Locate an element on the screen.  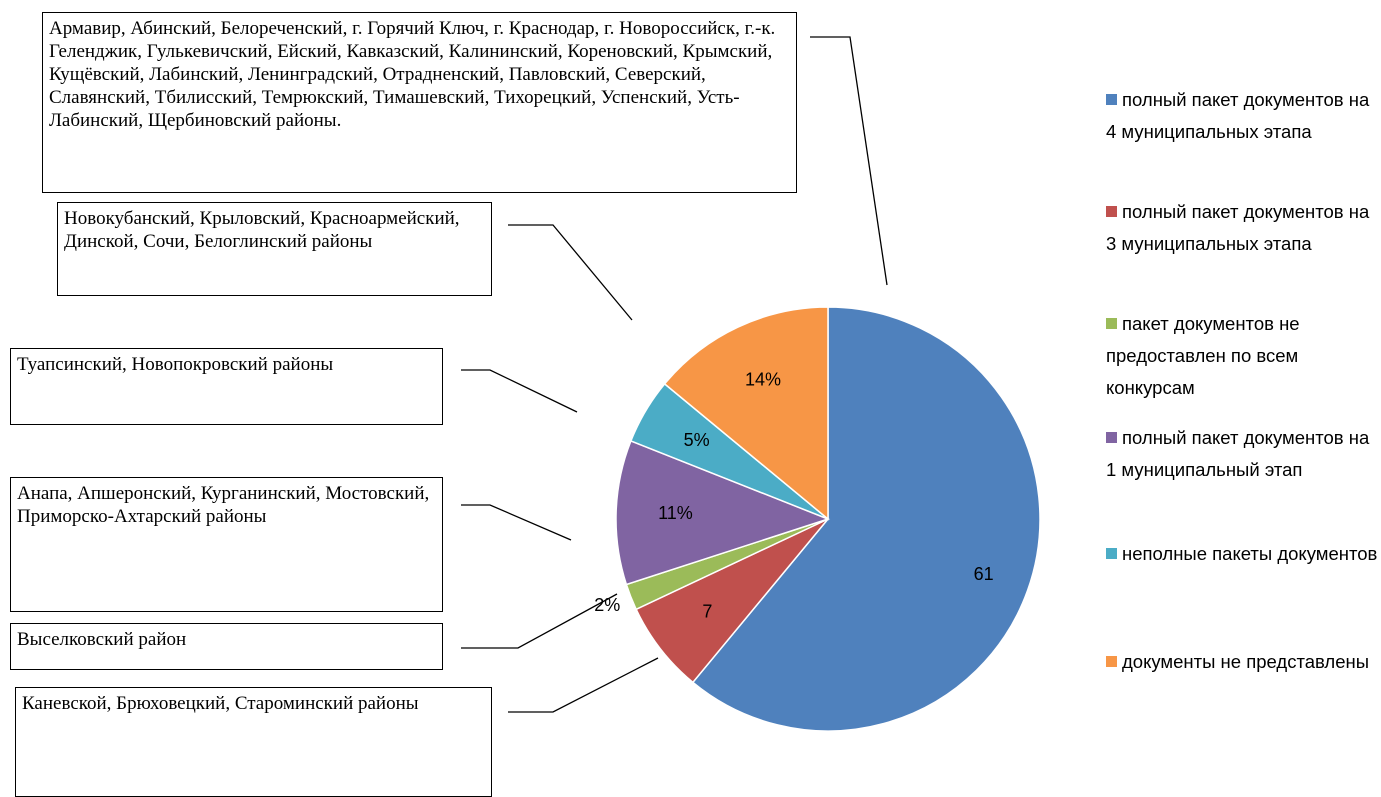
data-label: 5% is located at coordinates (697, 440).